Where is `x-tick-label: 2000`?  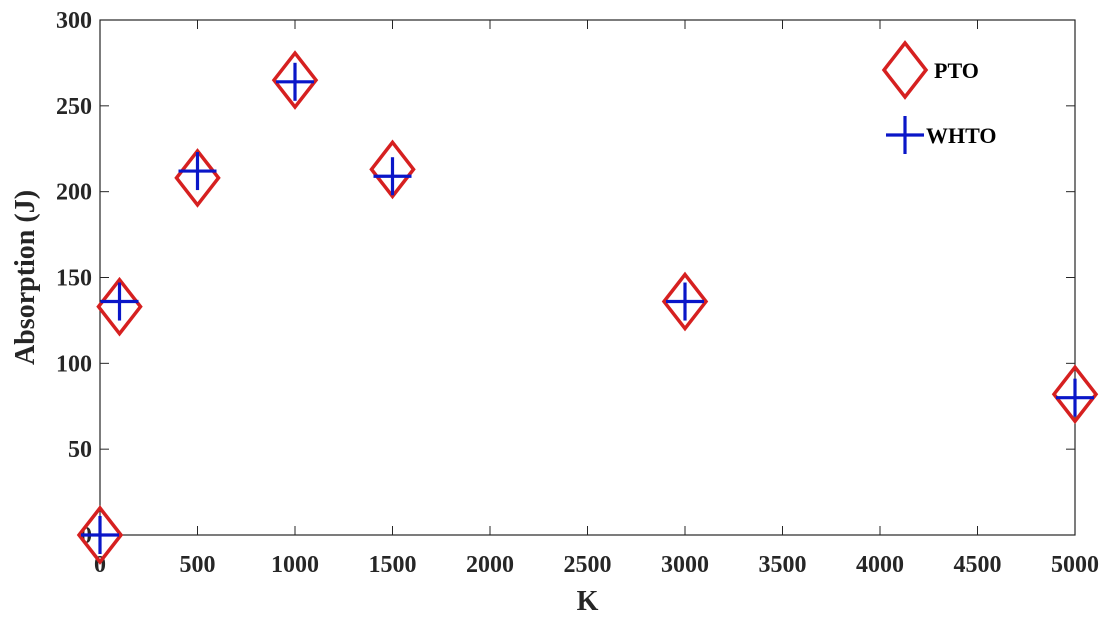 x-tick-label: 2000 is located at coordinates (490, 565).